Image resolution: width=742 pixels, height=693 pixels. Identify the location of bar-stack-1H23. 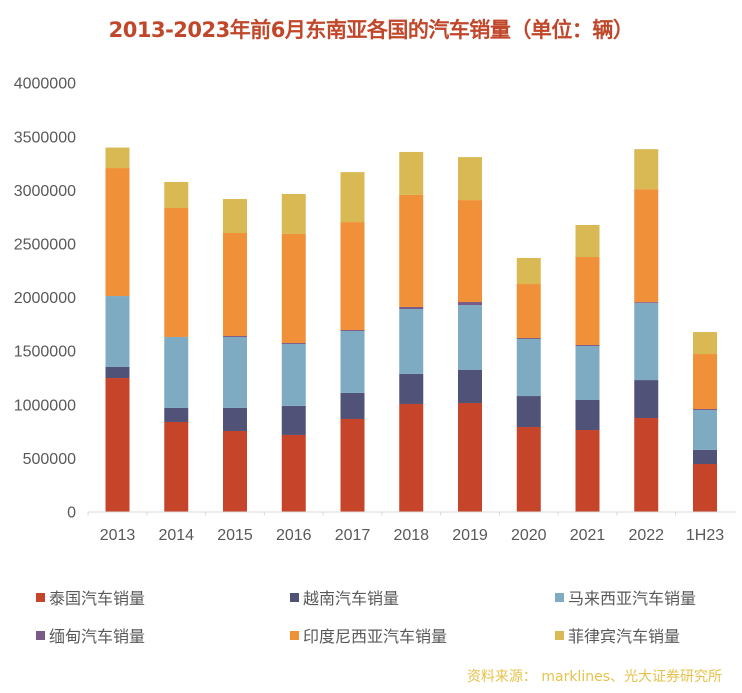
(705, 422).